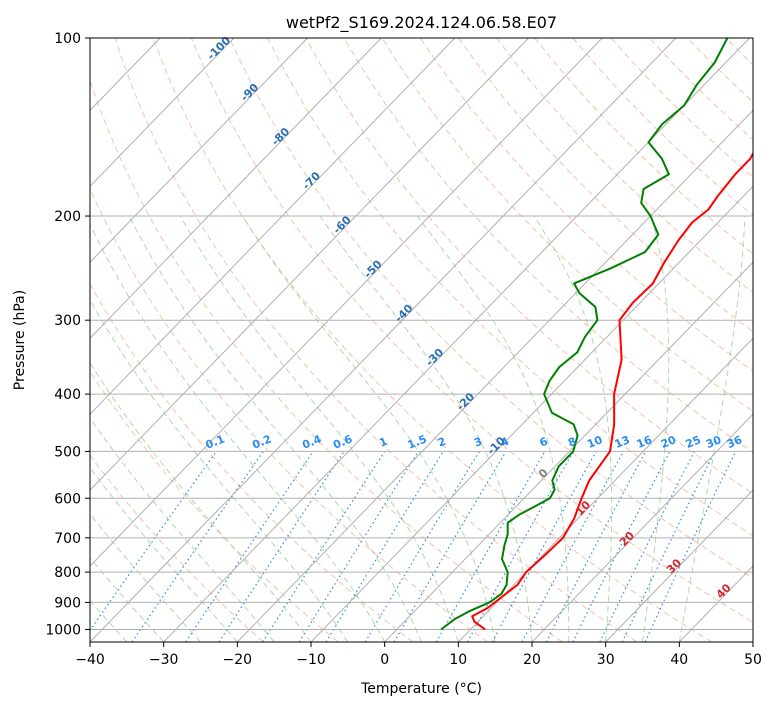 The width and height of the screenshot is (775, 708). What do you see at coordinates (421, 689) in the screenshot?
I see `x-axis-label: Temperature (°C)` at bounding box center [421, 689].